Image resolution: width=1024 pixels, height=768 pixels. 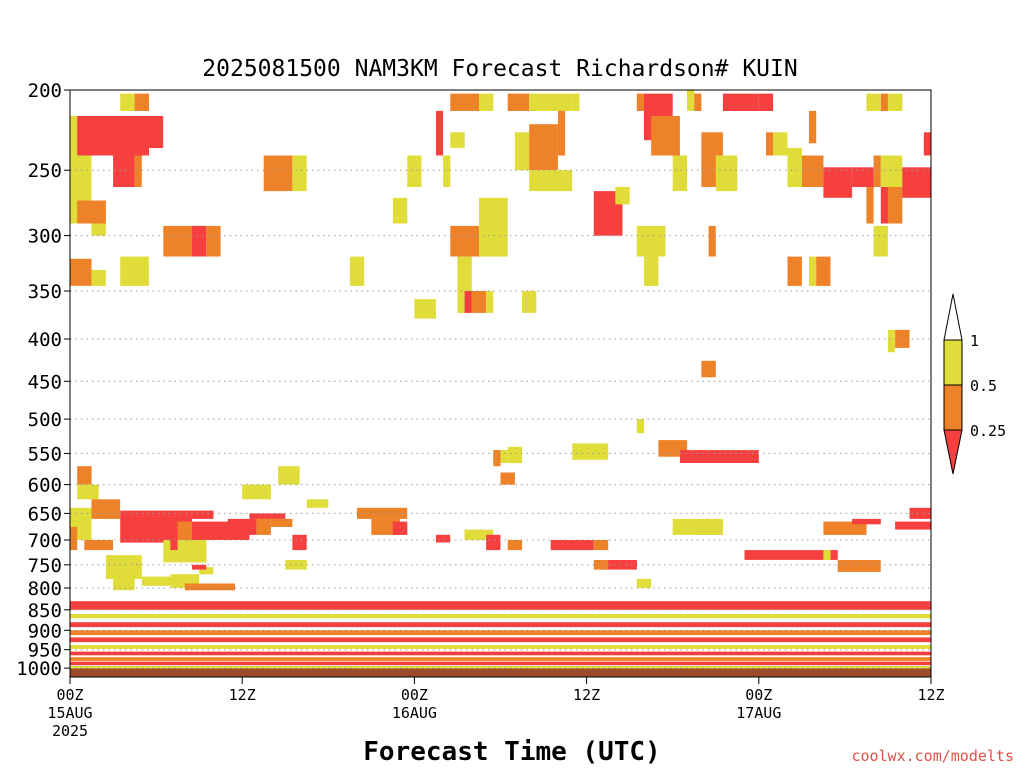 What do you see at coordinates (758, 713) in the screenshot?
I see `x-tick-label-48-1: 17AUG` at bounding box center [758, 713].